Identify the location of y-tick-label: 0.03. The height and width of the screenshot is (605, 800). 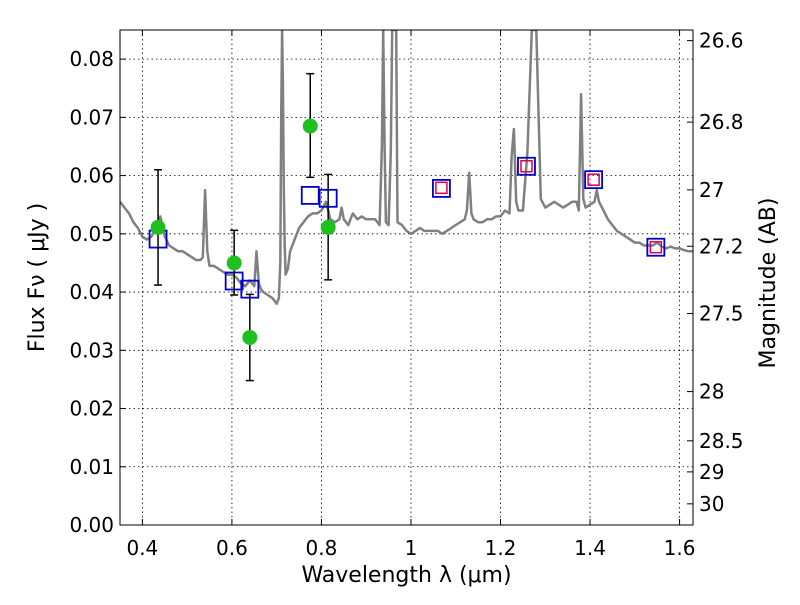
(91, 350).